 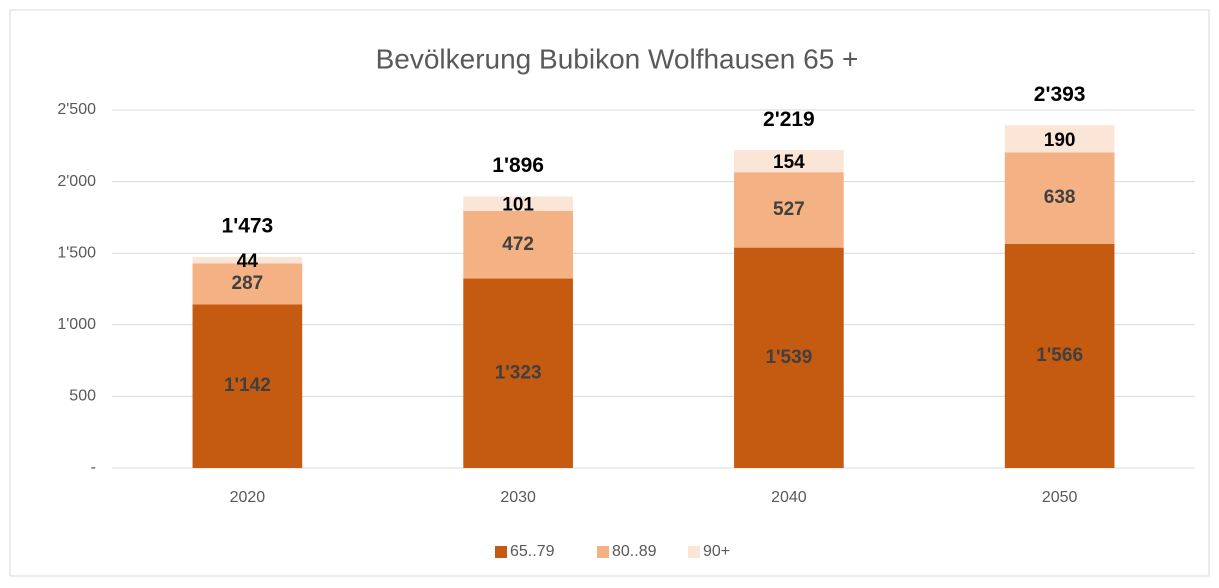 What do you see at coordinates (76, 181) in the screenshot?
I see `y-tick-label: 2'000` at bounding box center [76, 181].